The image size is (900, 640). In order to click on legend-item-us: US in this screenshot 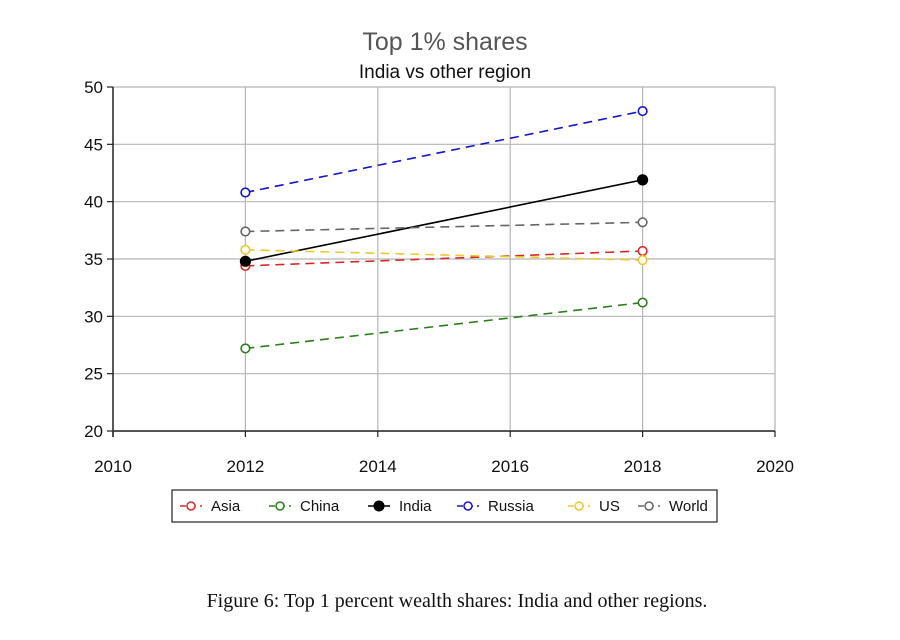, I will do `click(594, 506)`.